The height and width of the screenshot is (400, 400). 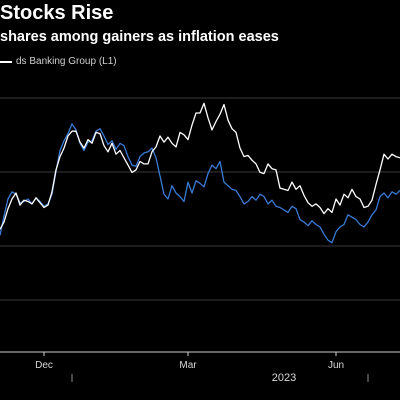 I want to click on chart-title: Stocks Rise, so click(x=57, y=13).